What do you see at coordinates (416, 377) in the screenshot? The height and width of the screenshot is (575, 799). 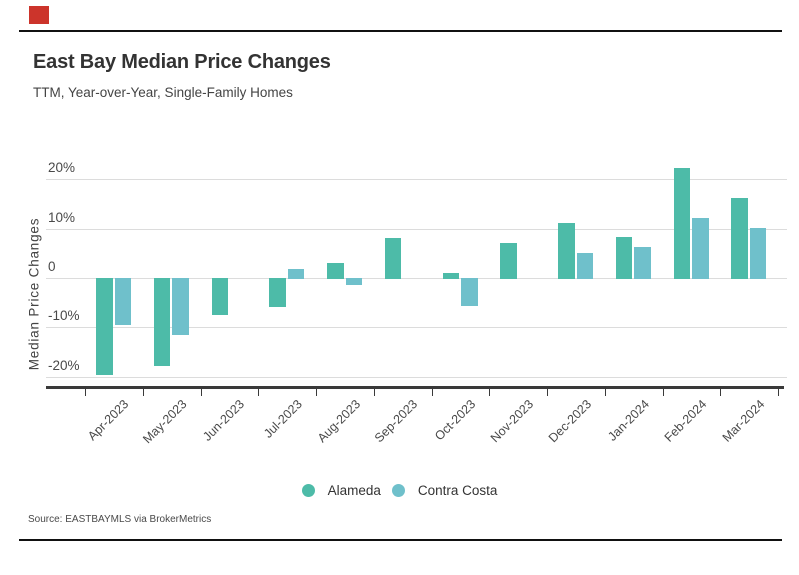 I see `gridline--20-` at bounding box center [416, 377].